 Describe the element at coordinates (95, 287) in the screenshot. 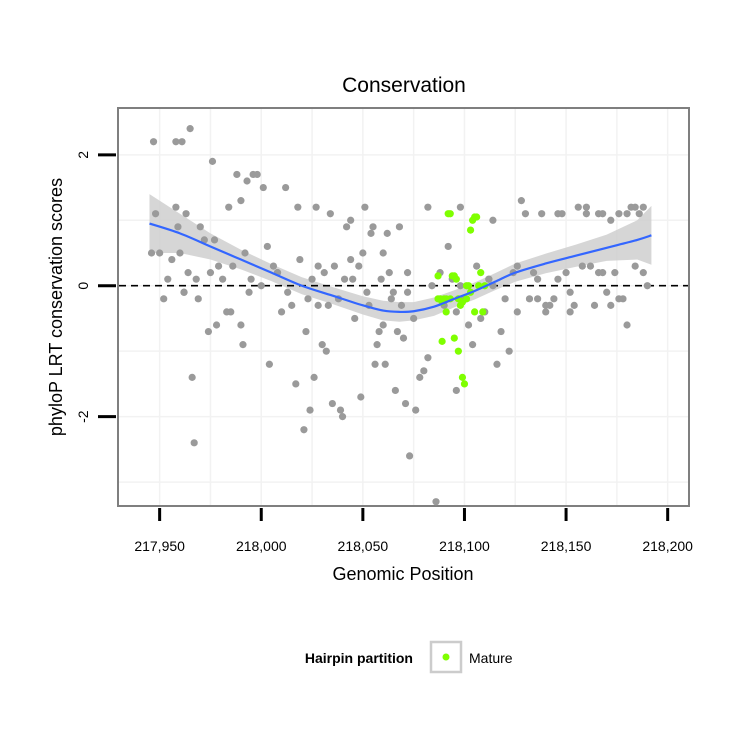

I see `y-axis: -2 0 2` at that location.